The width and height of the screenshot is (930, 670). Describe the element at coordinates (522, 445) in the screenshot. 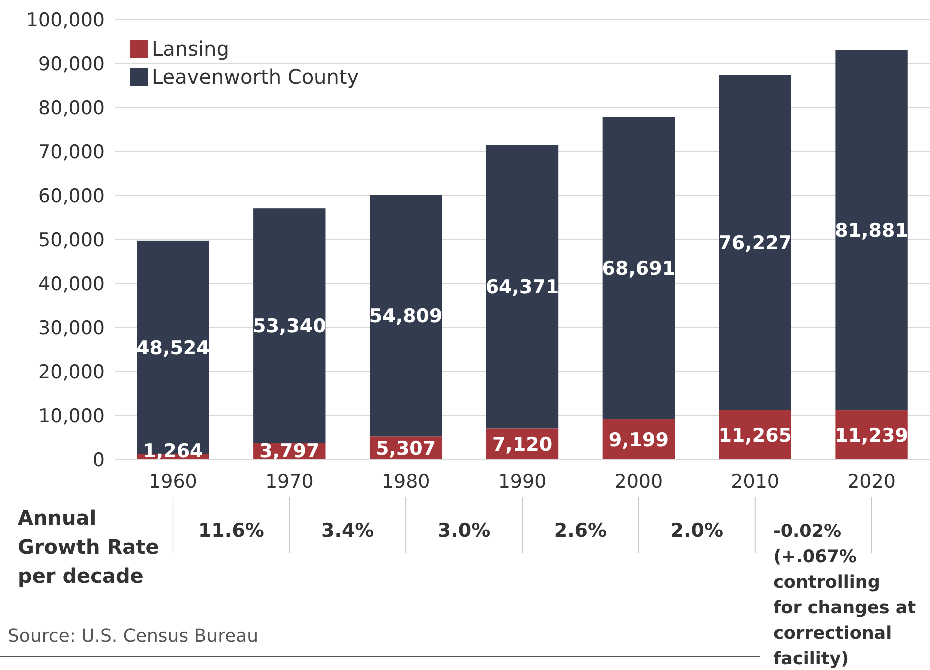

I see `data-label: 7,120` at that location.